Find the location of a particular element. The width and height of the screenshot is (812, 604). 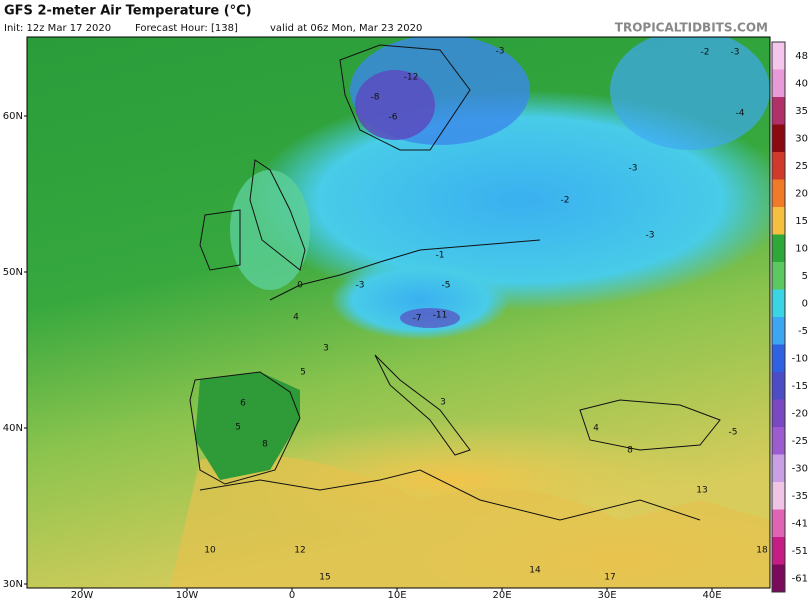

colorbar-label: -61 is located at coordinates (800, 578).